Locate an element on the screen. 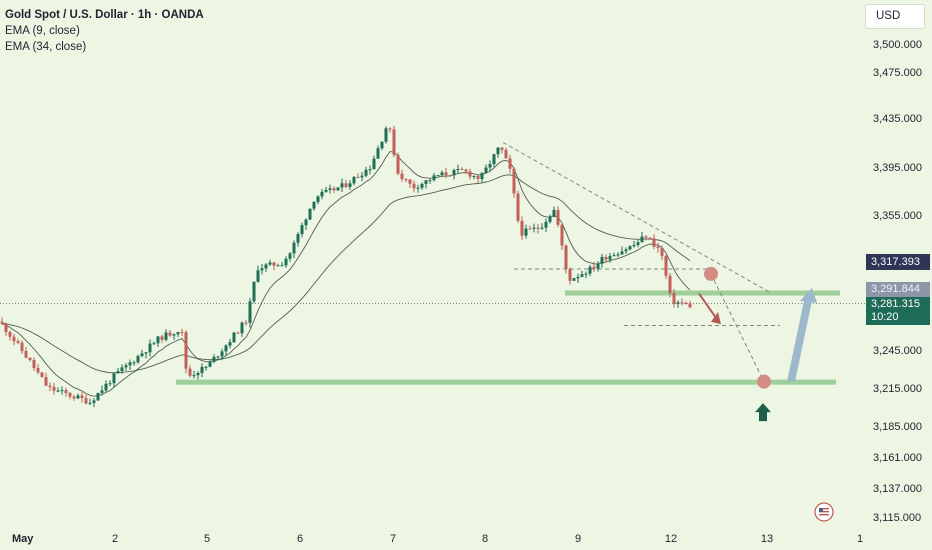 The height and width of the screenshot is (550, 932). y-tick-label: 3,185.000 is located at coordinates (897, 427).